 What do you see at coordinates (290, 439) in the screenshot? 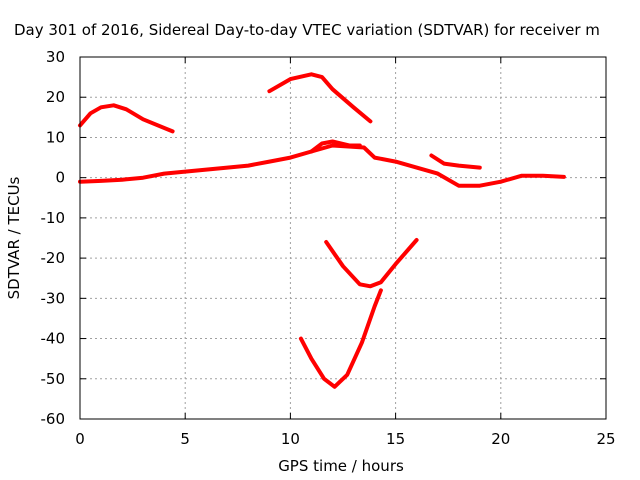
I see `x-tick-label: 10` at bounding box center [290, 439].